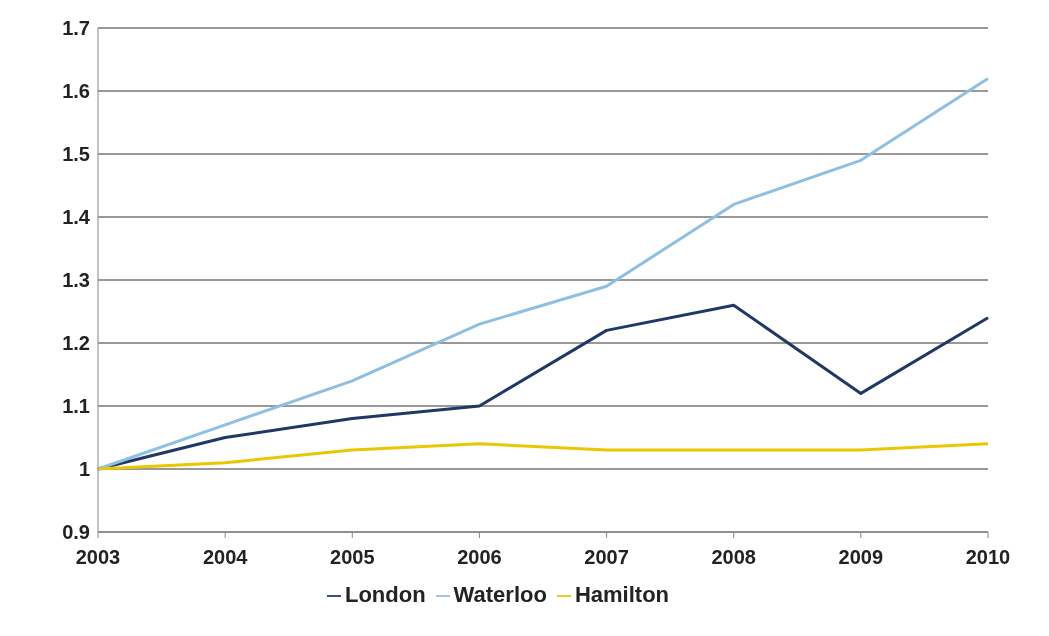  Describe the element at coordinates (988, 557) in the screenshot. I see `x-tick-label: 2010` at that location.